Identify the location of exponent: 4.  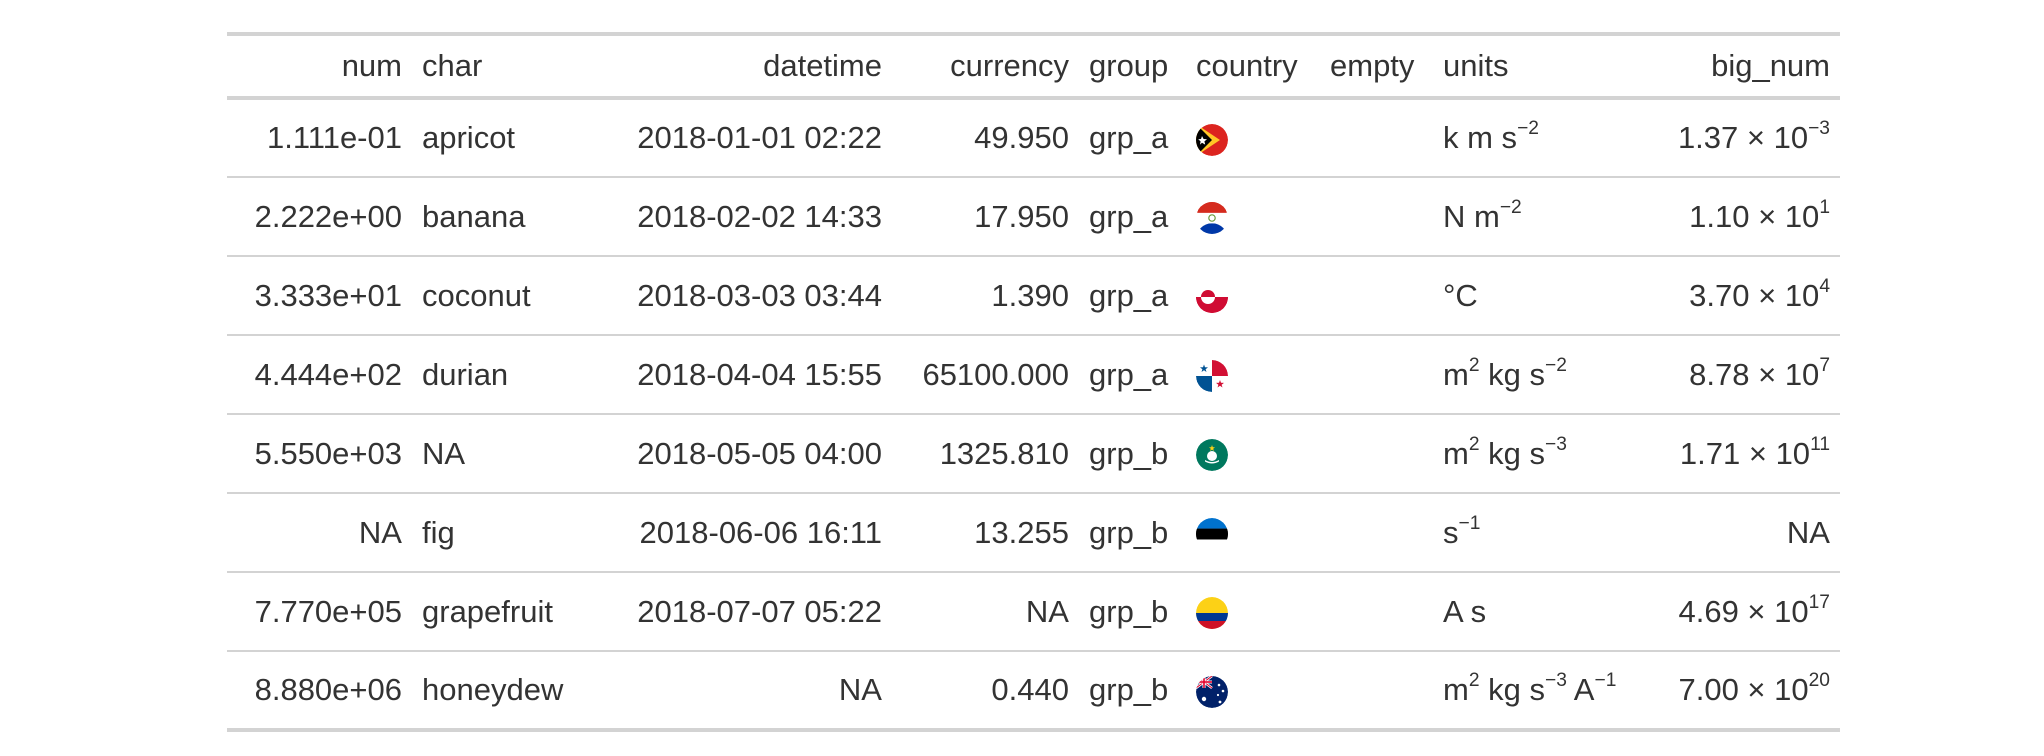
(1824, 286).